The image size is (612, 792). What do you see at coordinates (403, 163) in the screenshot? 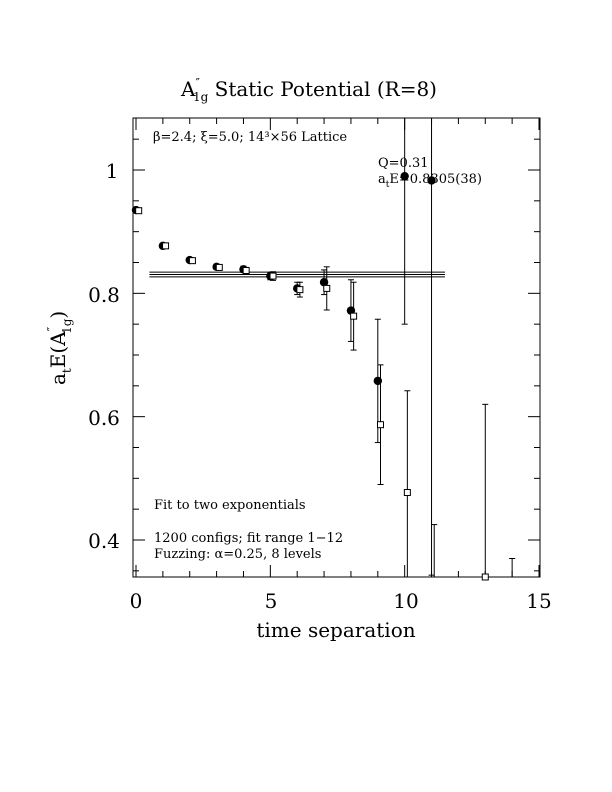
I see `q-value-annotation: Q=0.31` at bounding box center [403, 163].